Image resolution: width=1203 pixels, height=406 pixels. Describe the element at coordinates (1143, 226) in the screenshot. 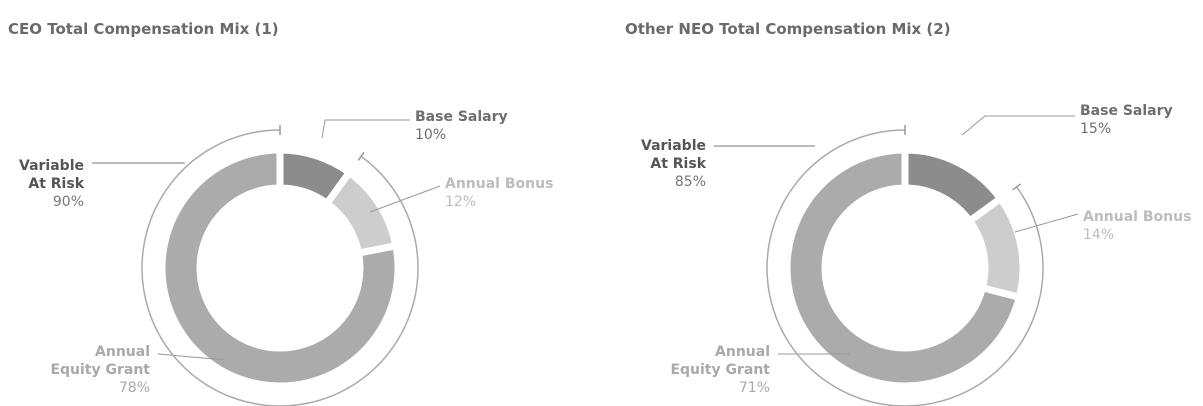

I see `slice-label: Annual Bonus 14%` at that location.